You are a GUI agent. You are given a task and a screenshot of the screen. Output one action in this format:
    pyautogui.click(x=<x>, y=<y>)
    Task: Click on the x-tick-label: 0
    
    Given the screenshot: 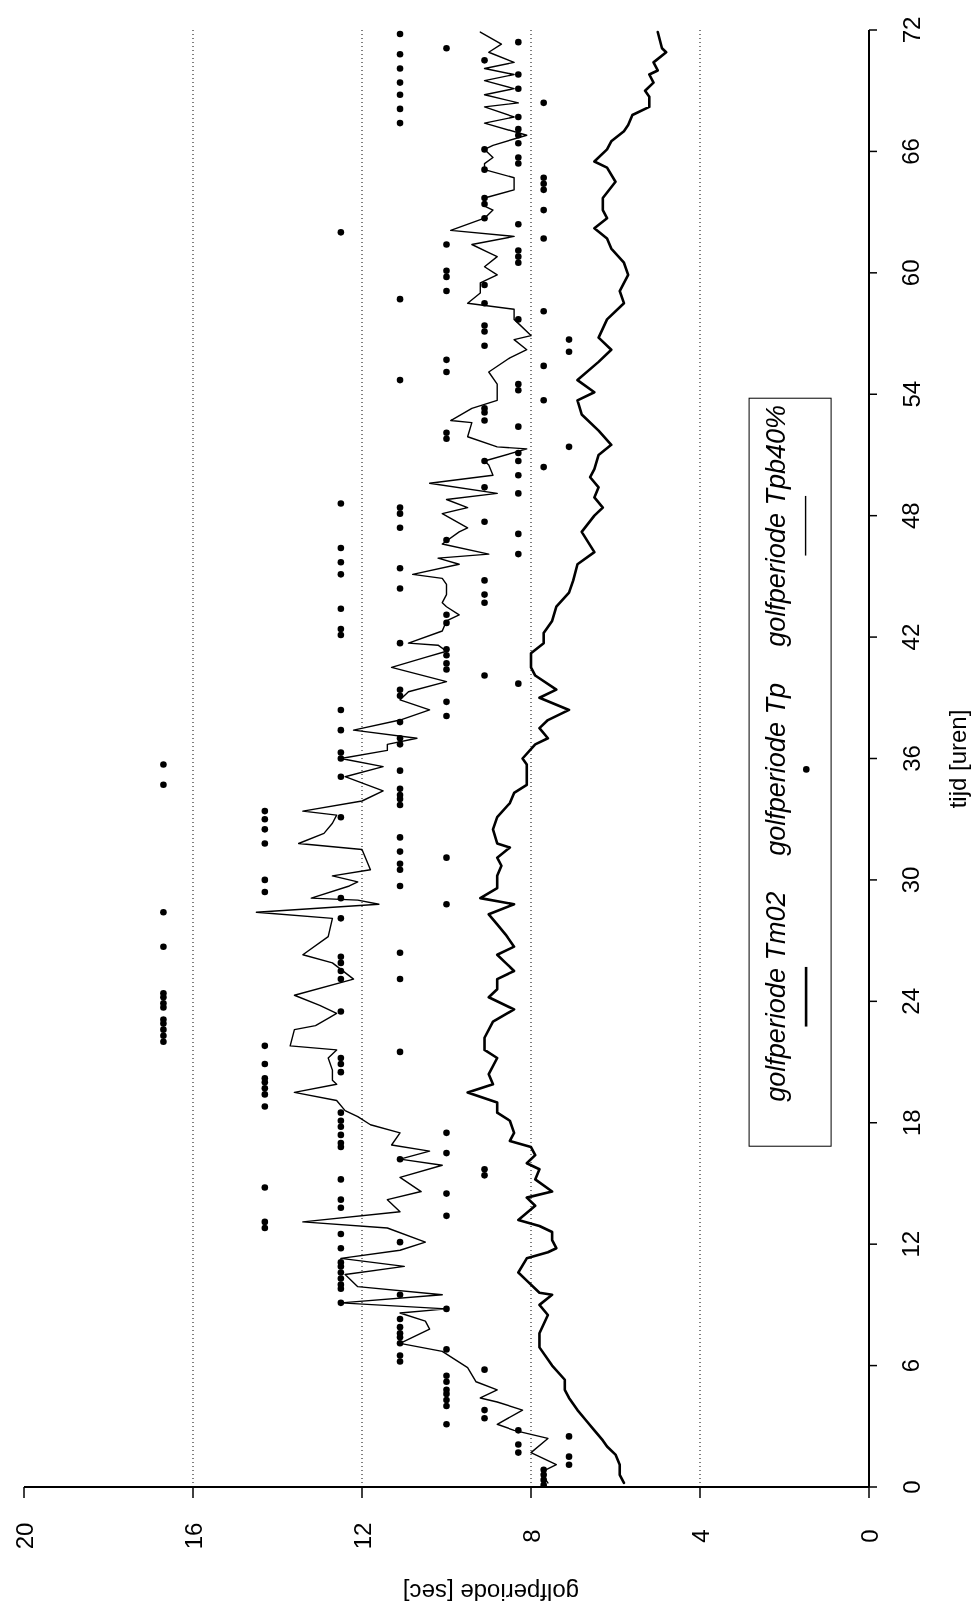 What is the action you would take?
    pyautogui.click(x=869, y=1536)
    